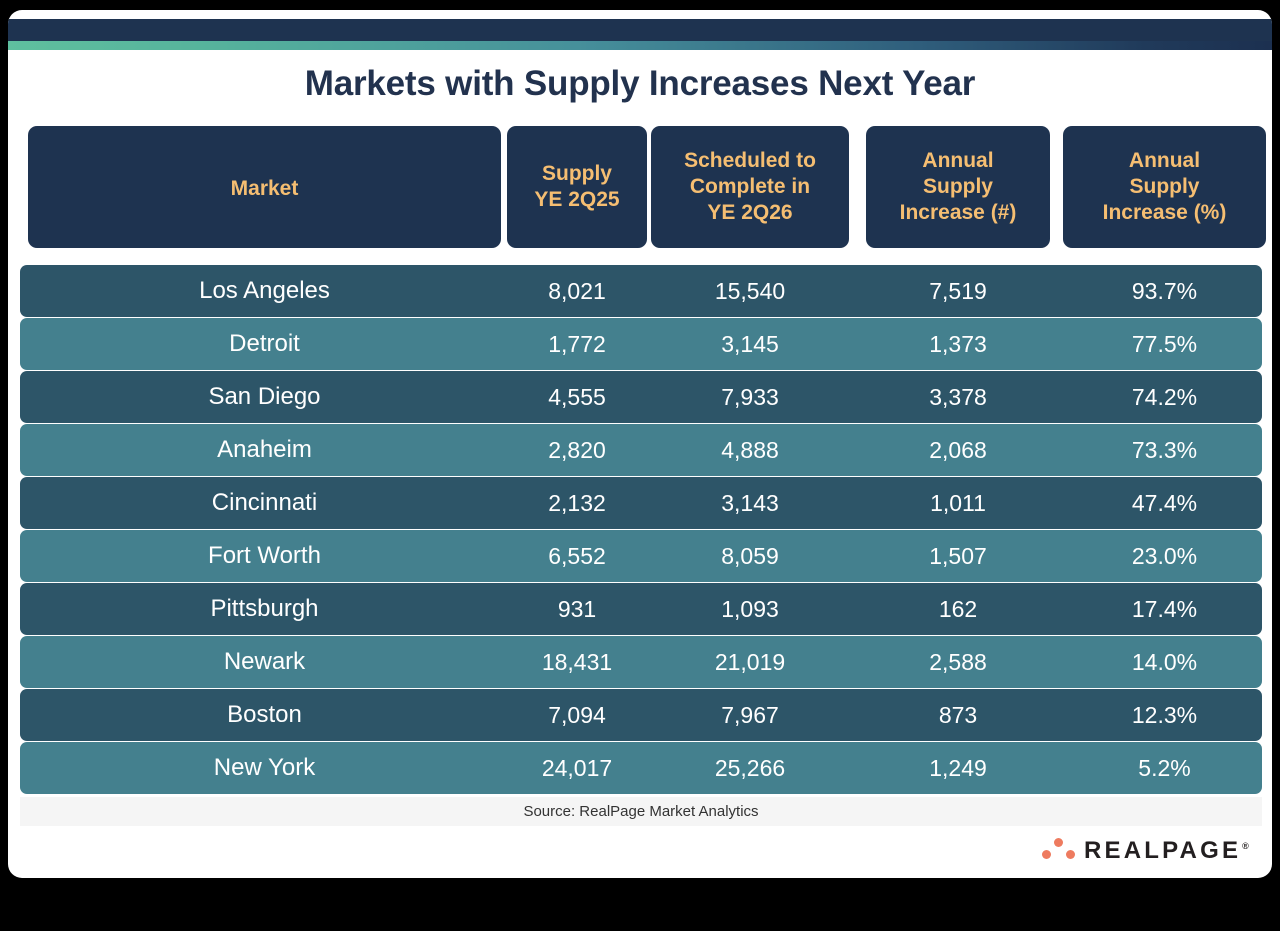 The width and height of the screenshot is (1280, 931). I want to click on table-header-cell-0: Market, so click(264, 187).